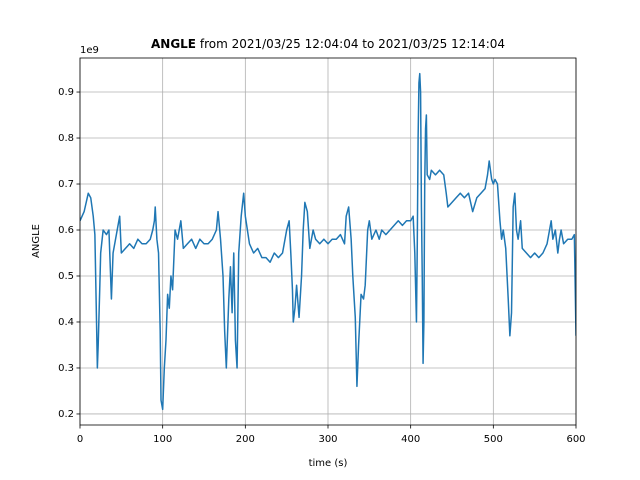 The width and height of the screenshot is (640, 480). What do you see at coordinates (173, 44) in the screenshot?
I see `title-bold: ANGLE` at bounding box center [173, 44].